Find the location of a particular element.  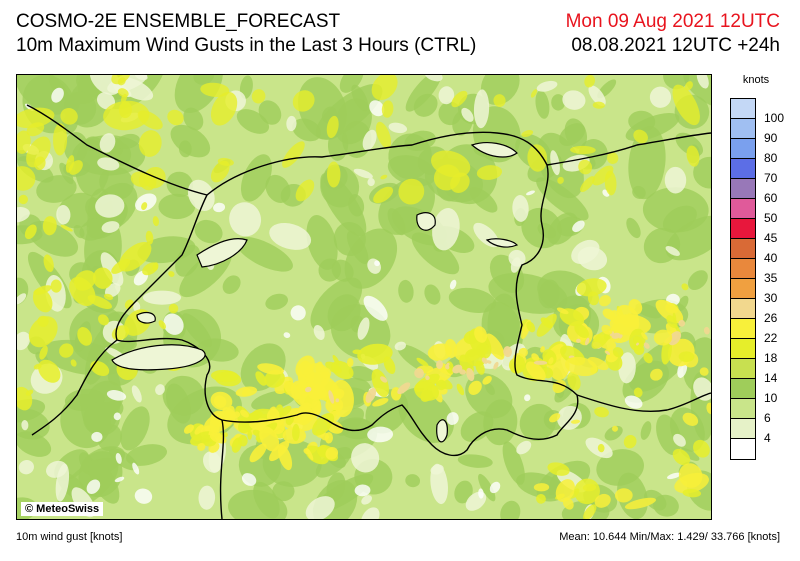

italy-border-east is located at coordinates (643, 402).